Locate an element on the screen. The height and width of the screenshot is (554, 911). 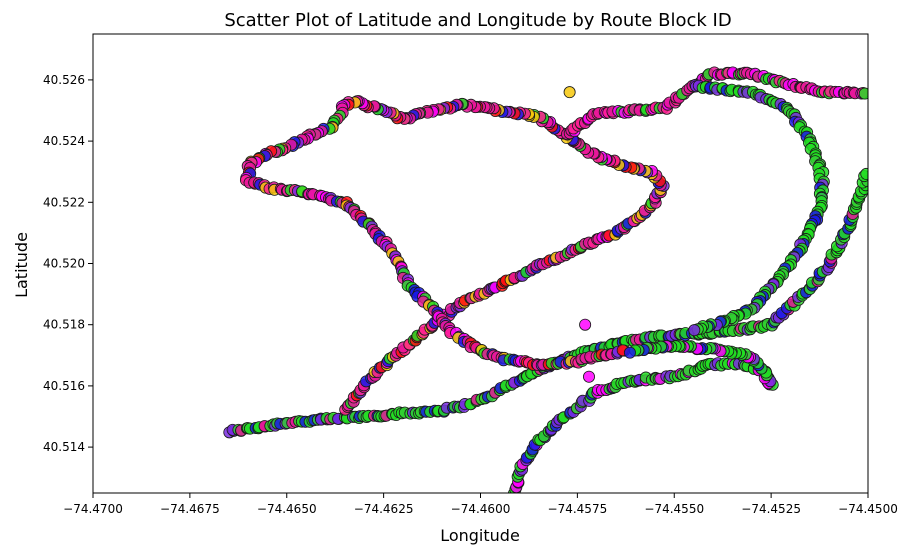
y-tick-label: 40.524 is located at coordinates (64, 141).